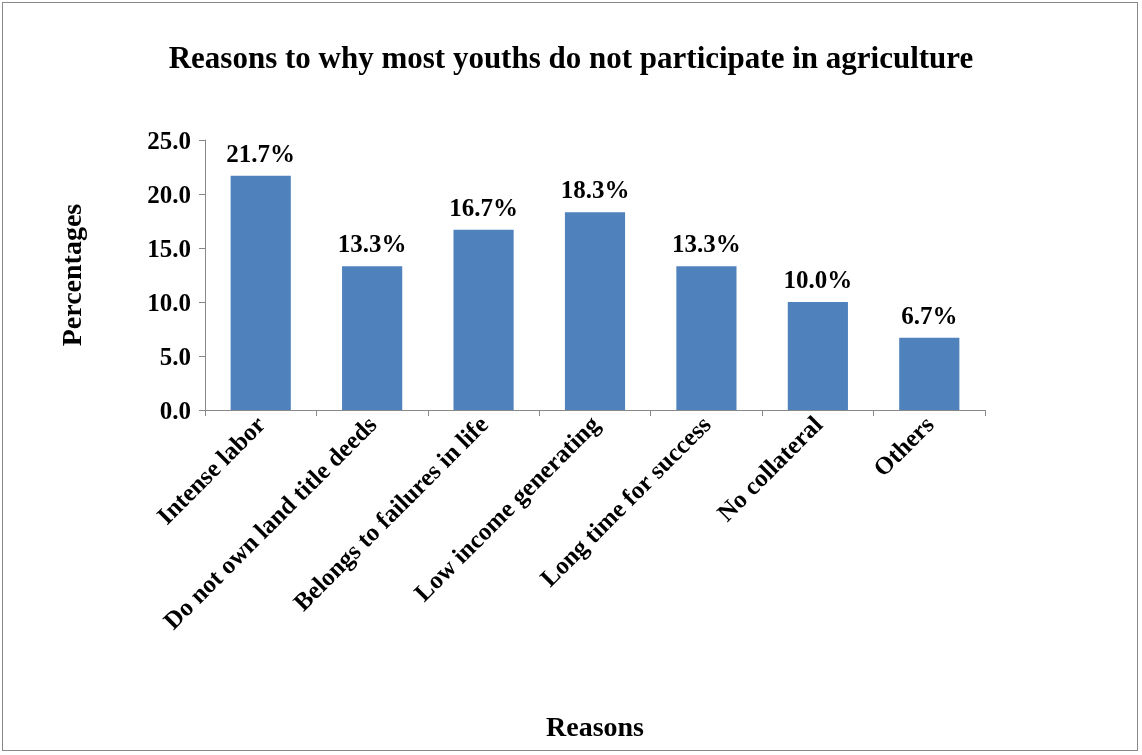  What do you see at coordinates (175, 356) in the screenshot?
I see `y-tick-label: 5.0` at bounding box center [175, 356].